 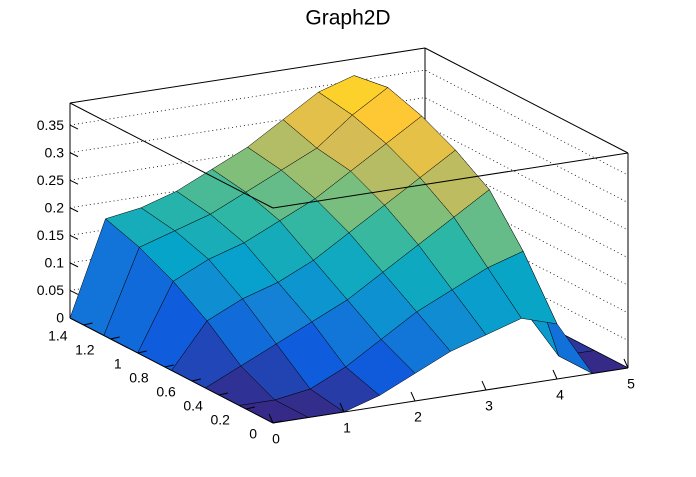 What do you see at coordinates (253, 434) in the screenshot?
I see `y-tick-label: 0` at bounding box center [253, 434].